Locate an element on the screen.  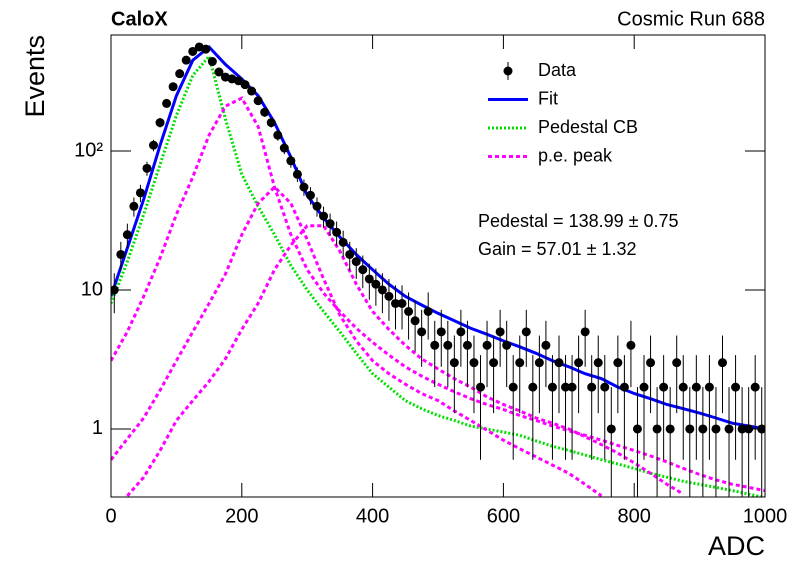
y-axis-label: Events is located at coordinates (35, 76).